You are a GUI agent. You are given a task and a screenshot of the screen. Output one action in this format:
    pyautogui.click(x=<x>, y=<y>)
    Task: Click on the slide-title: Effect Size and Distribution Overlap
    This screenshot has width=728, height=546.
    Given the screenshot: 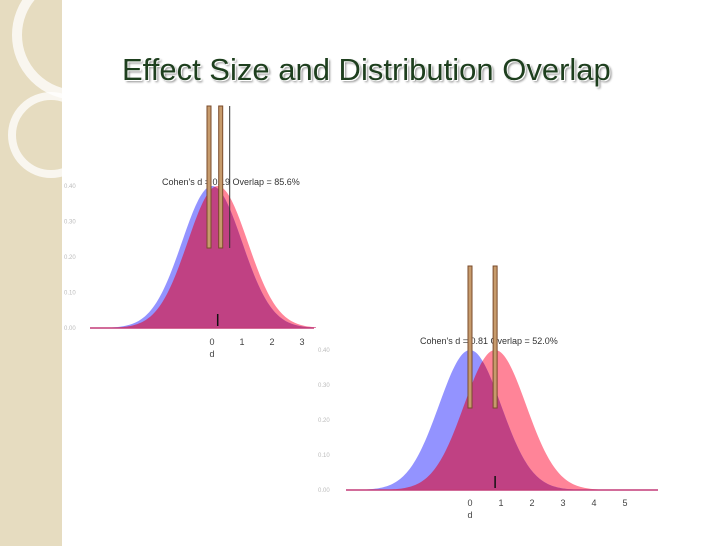 What is the action you would take?
    pyautogui.click(x=366, y=69)
    